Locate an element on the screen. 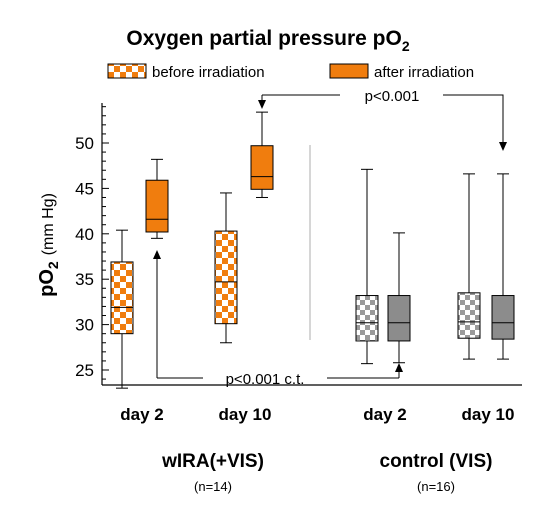 The width and height of the screenshot is (537, 517). chart-title-subscript: 2 is located at coordinates (406, 46).